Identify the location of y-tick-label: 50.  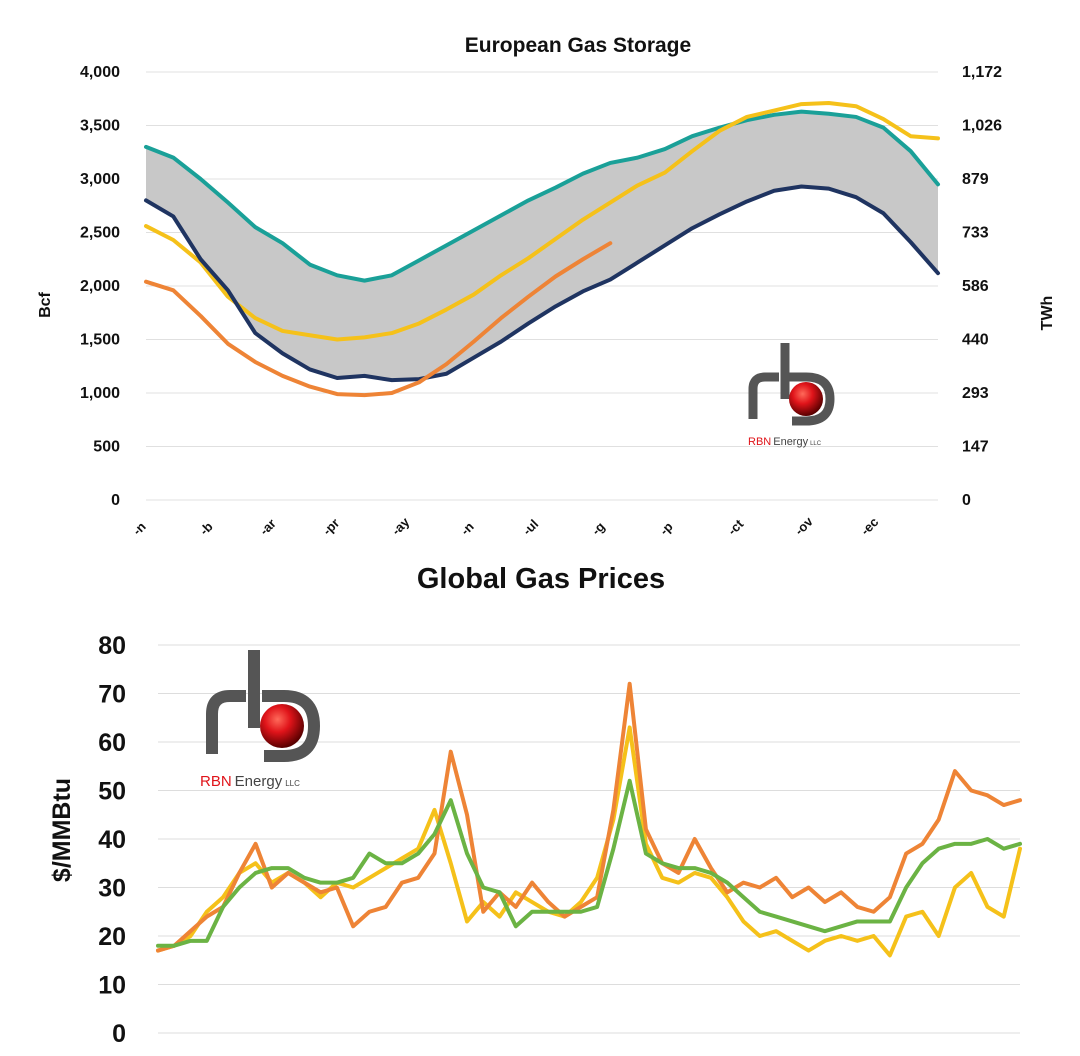
(112, 792).